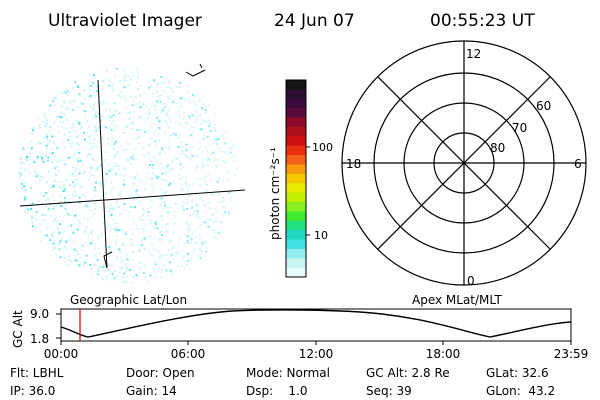 This screenshot has width=600, height=400. Describe the element at coordinates (543, 106) in the screenshot. I see `mlat-label: 60` at that location.